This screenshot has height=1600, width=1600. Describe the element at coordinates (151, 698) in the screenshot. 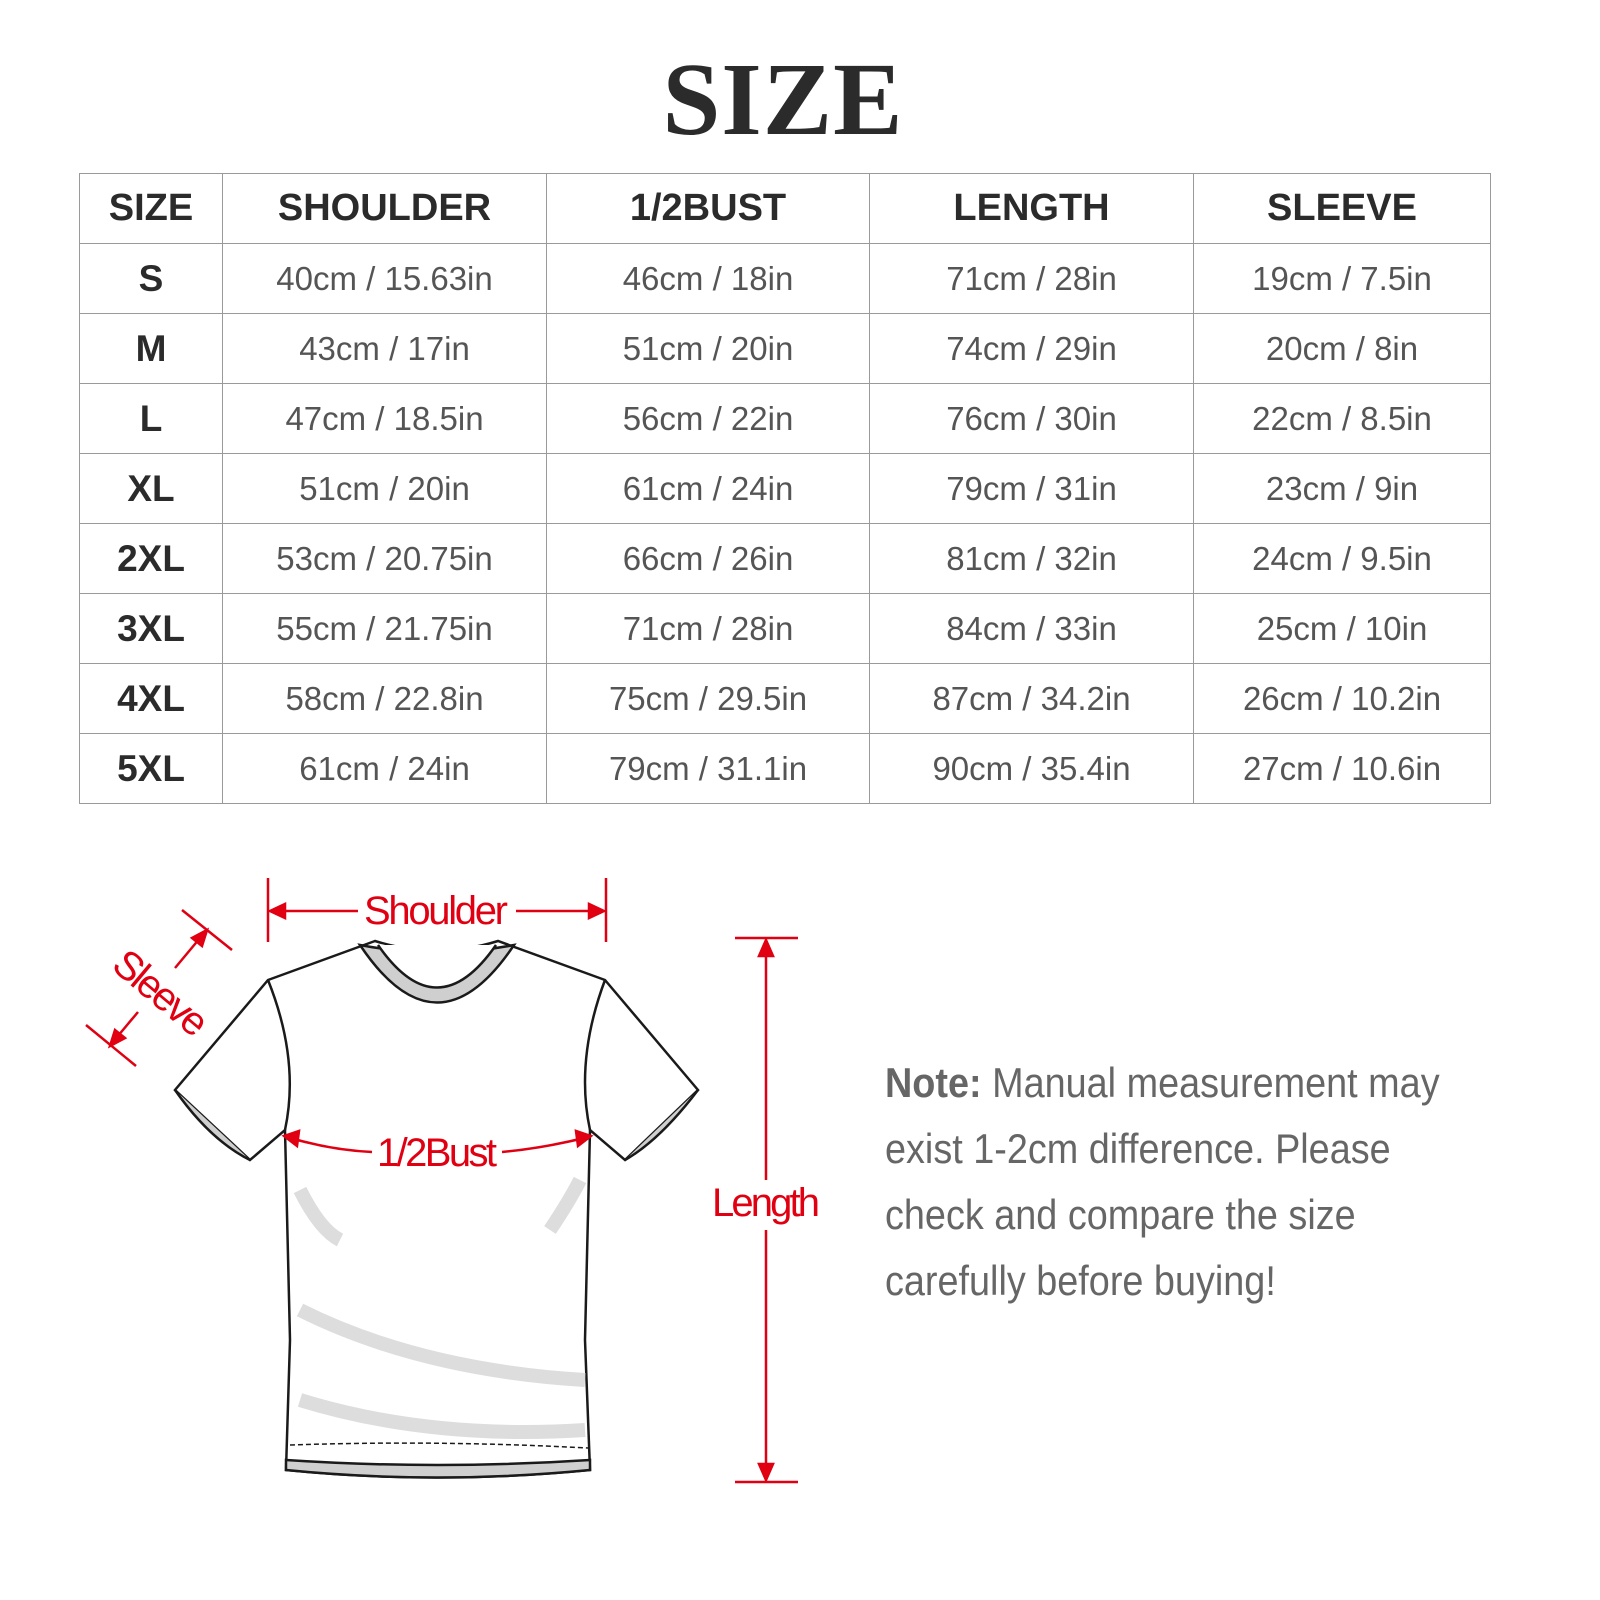

I see `size-cell: 4XL` at that location.